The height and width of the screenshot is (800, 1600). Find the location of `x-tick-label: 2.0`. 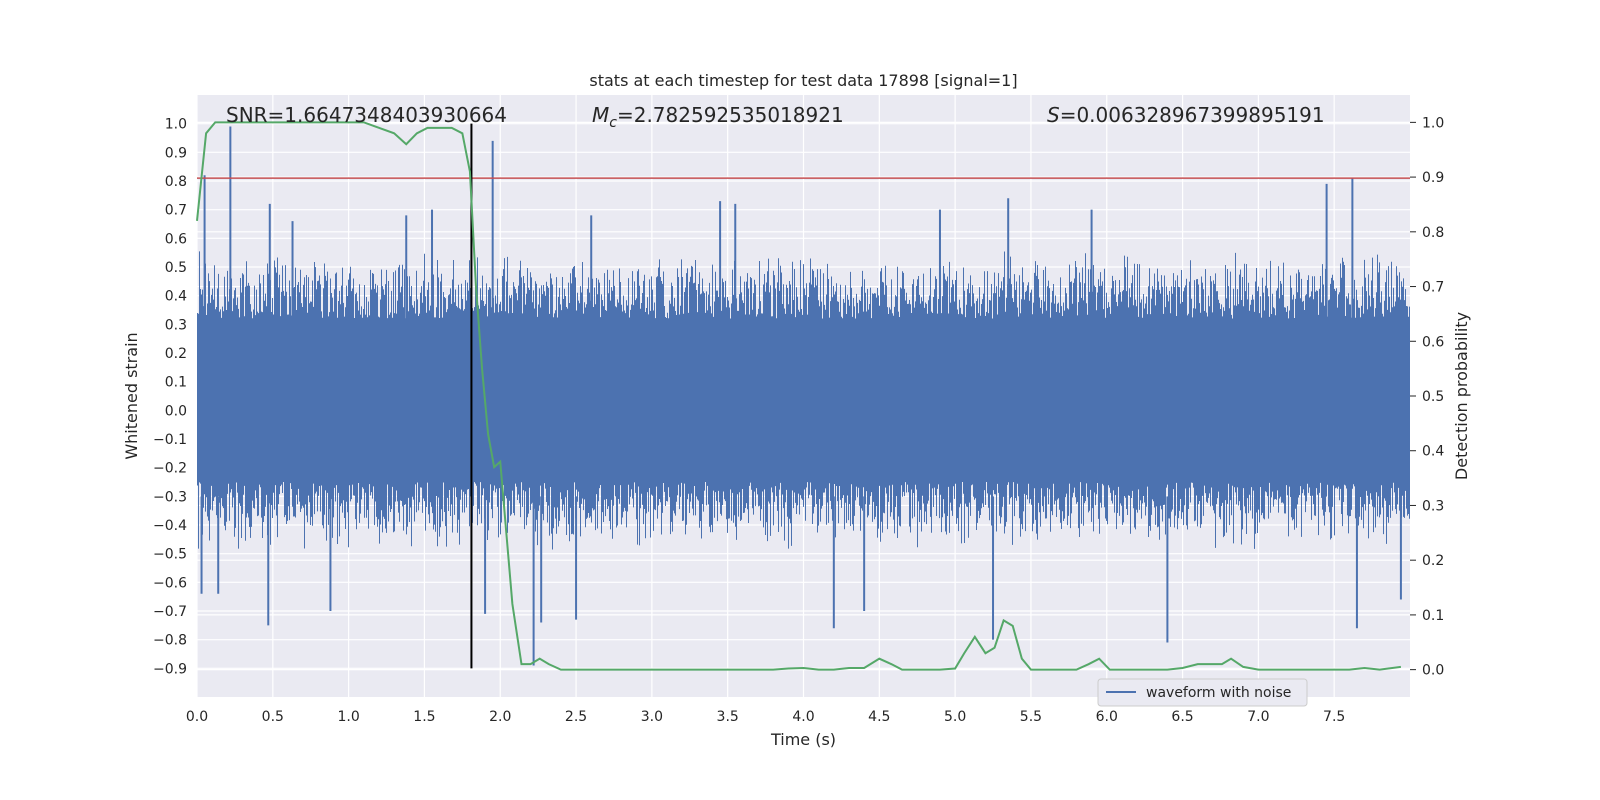

x-tick-label: 2.0 is located at coordinates (500, 717).